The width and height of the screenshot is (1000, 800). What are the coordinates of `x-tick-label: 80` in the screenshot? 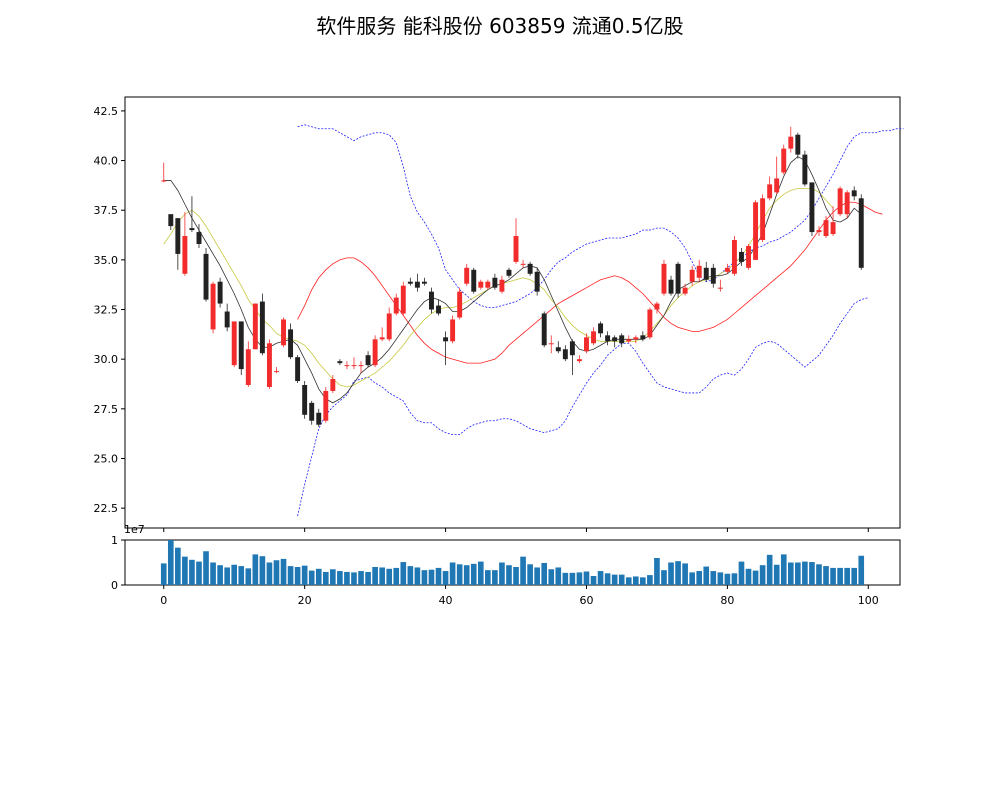 It's located at (727, 600).